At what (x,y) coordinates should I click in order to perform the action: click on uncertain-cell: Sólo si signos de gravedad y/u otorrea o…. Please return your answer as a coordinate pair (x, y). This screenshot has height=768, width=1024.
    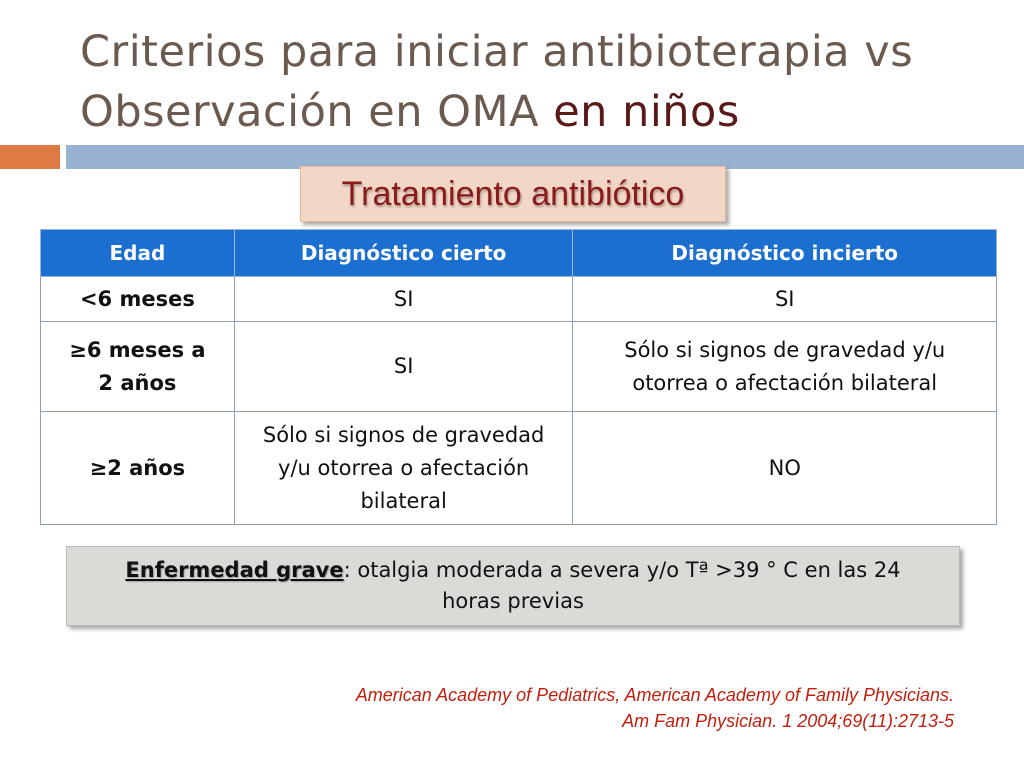
    Looking at the image, I should click on (784, 366).